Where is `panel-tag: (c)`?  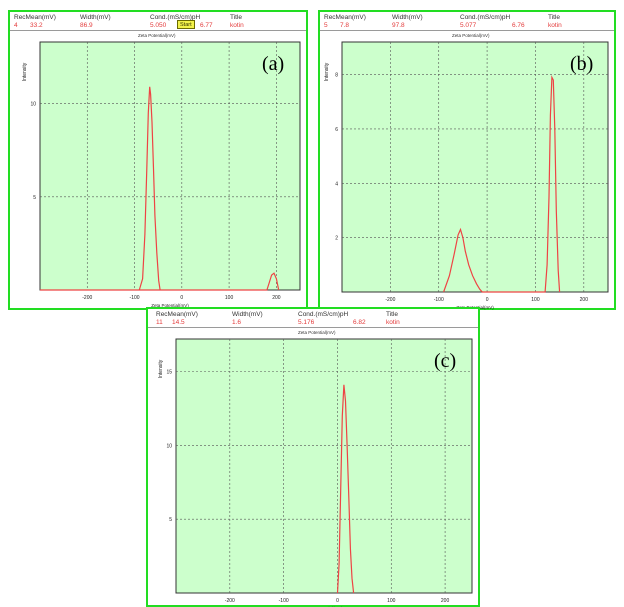 panel-tag: (c) is located at coordinates (445, 361).